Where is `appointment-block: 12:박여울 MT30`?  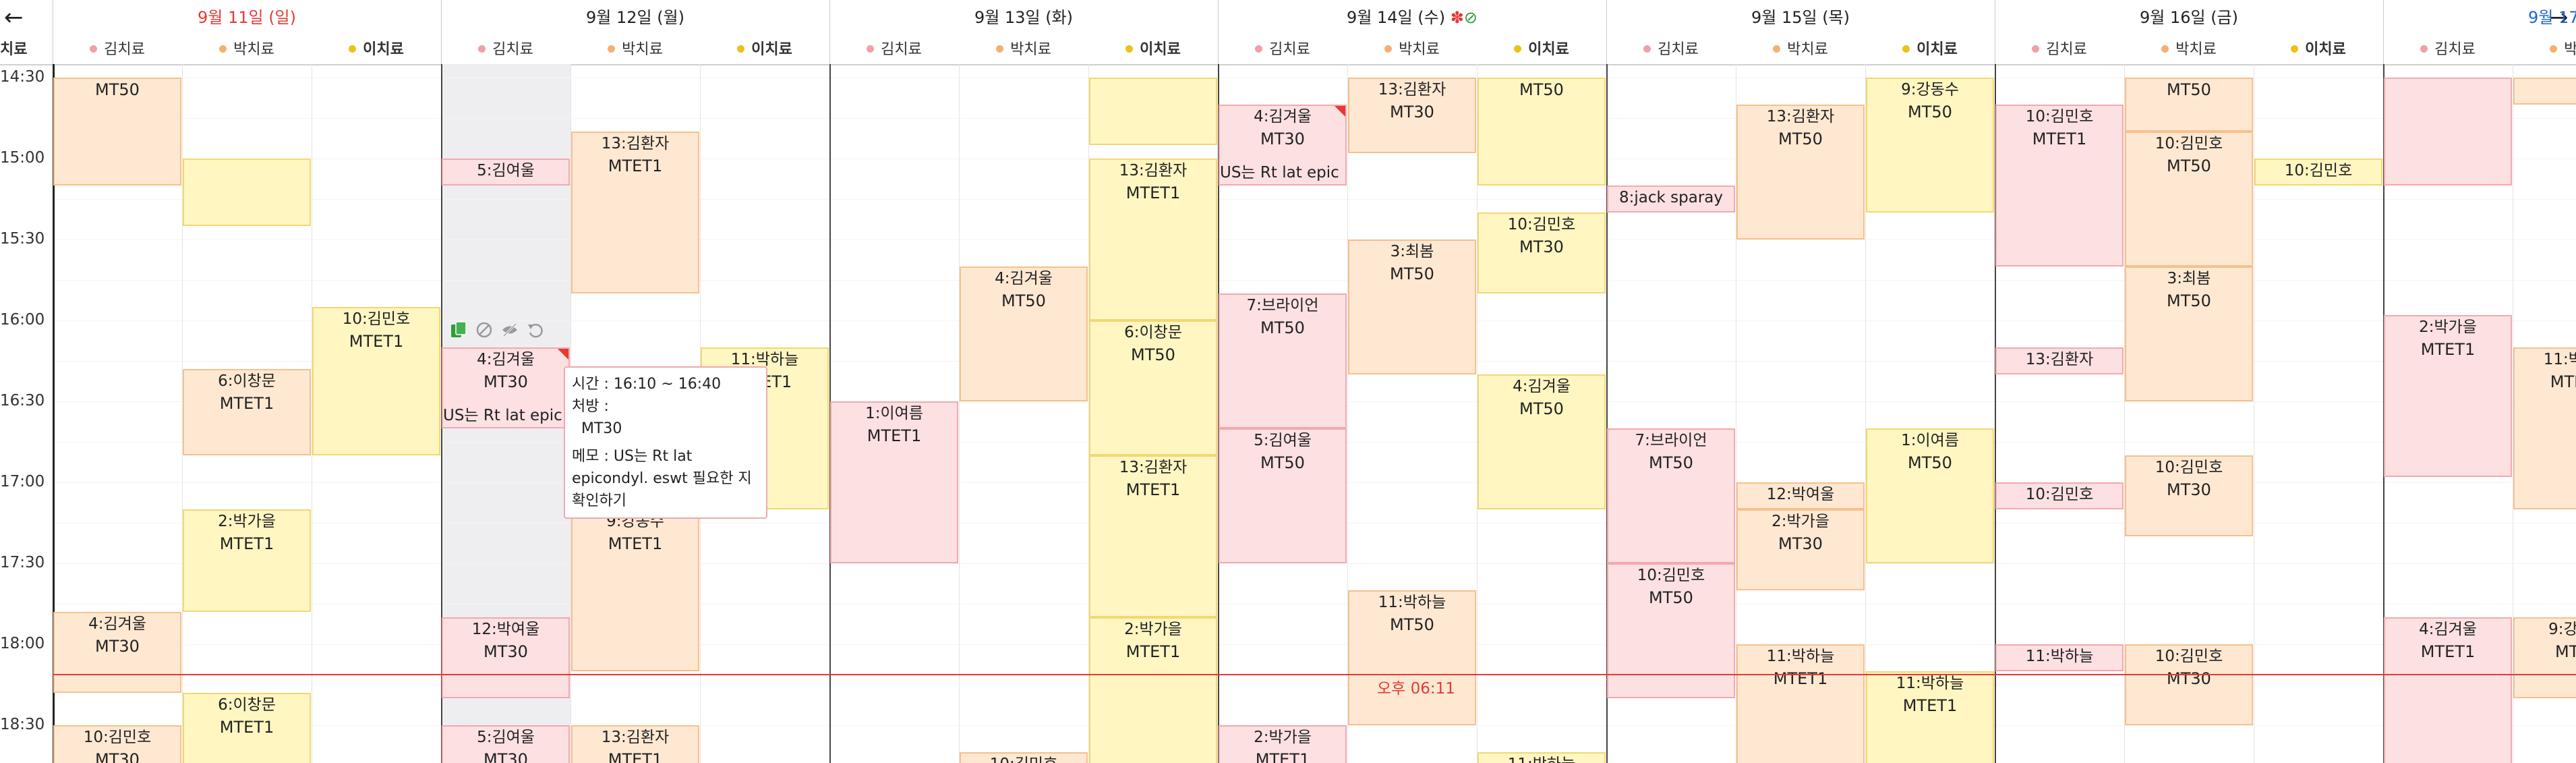 appointment-block: 12:박여울 MT30 is located at coordinates (506, 657).